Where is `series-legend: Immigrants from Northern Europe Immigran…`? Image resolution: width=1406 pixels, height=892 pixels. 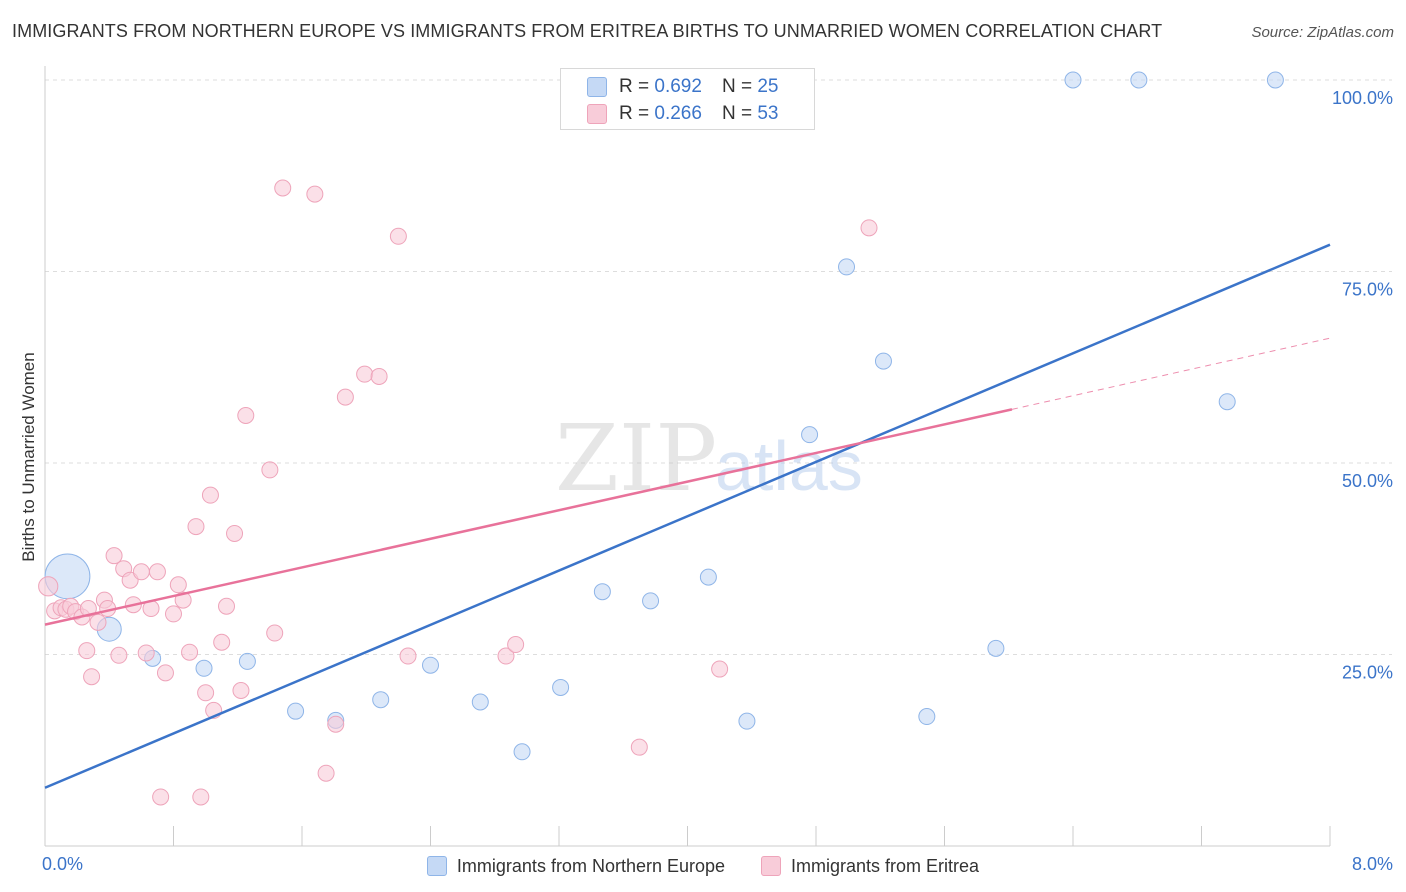
series-legend: Immigrants from Northern Europe Immigran… is located at coordinates (703, 866).